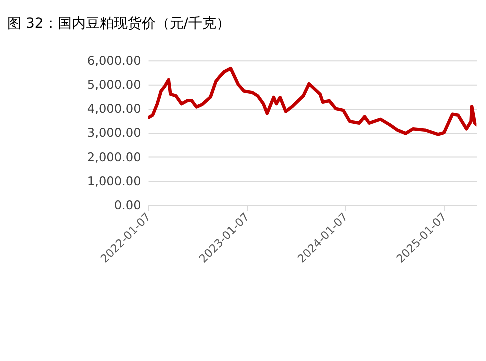 This screenshot has height=361, width=486. I want to click on y-tick-label: 5,000.00, so click(114, 85).